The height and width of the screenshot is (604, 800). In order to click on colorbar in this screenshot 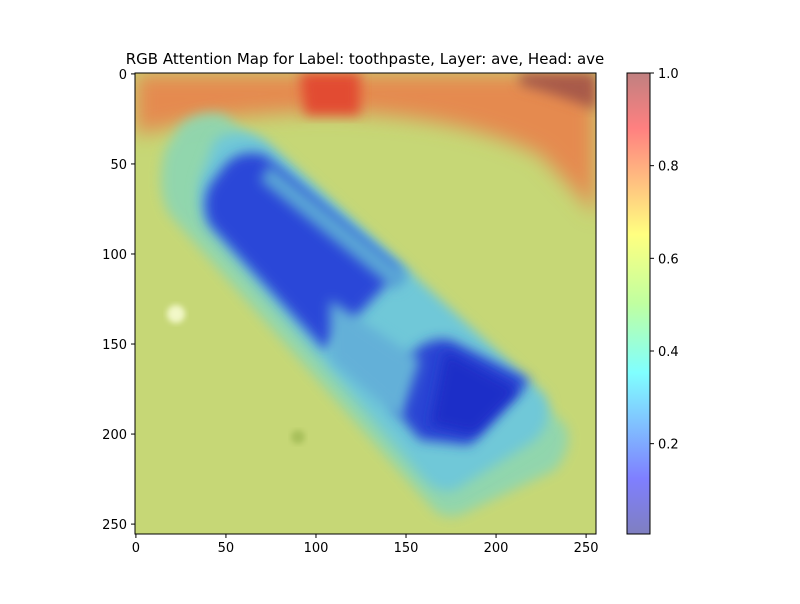, I will do `click(638, 303)`.